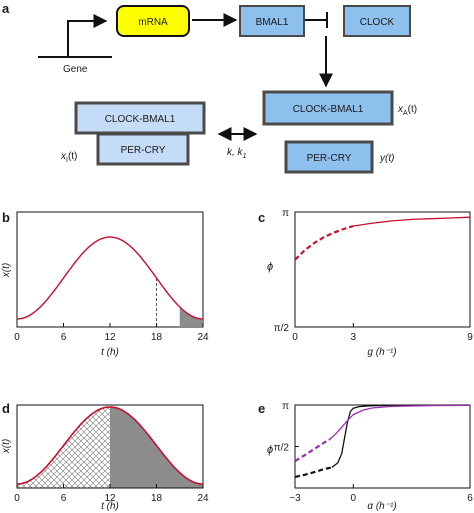  I want to click on plot-d-x-tick-label: 12, so click(110, 498).